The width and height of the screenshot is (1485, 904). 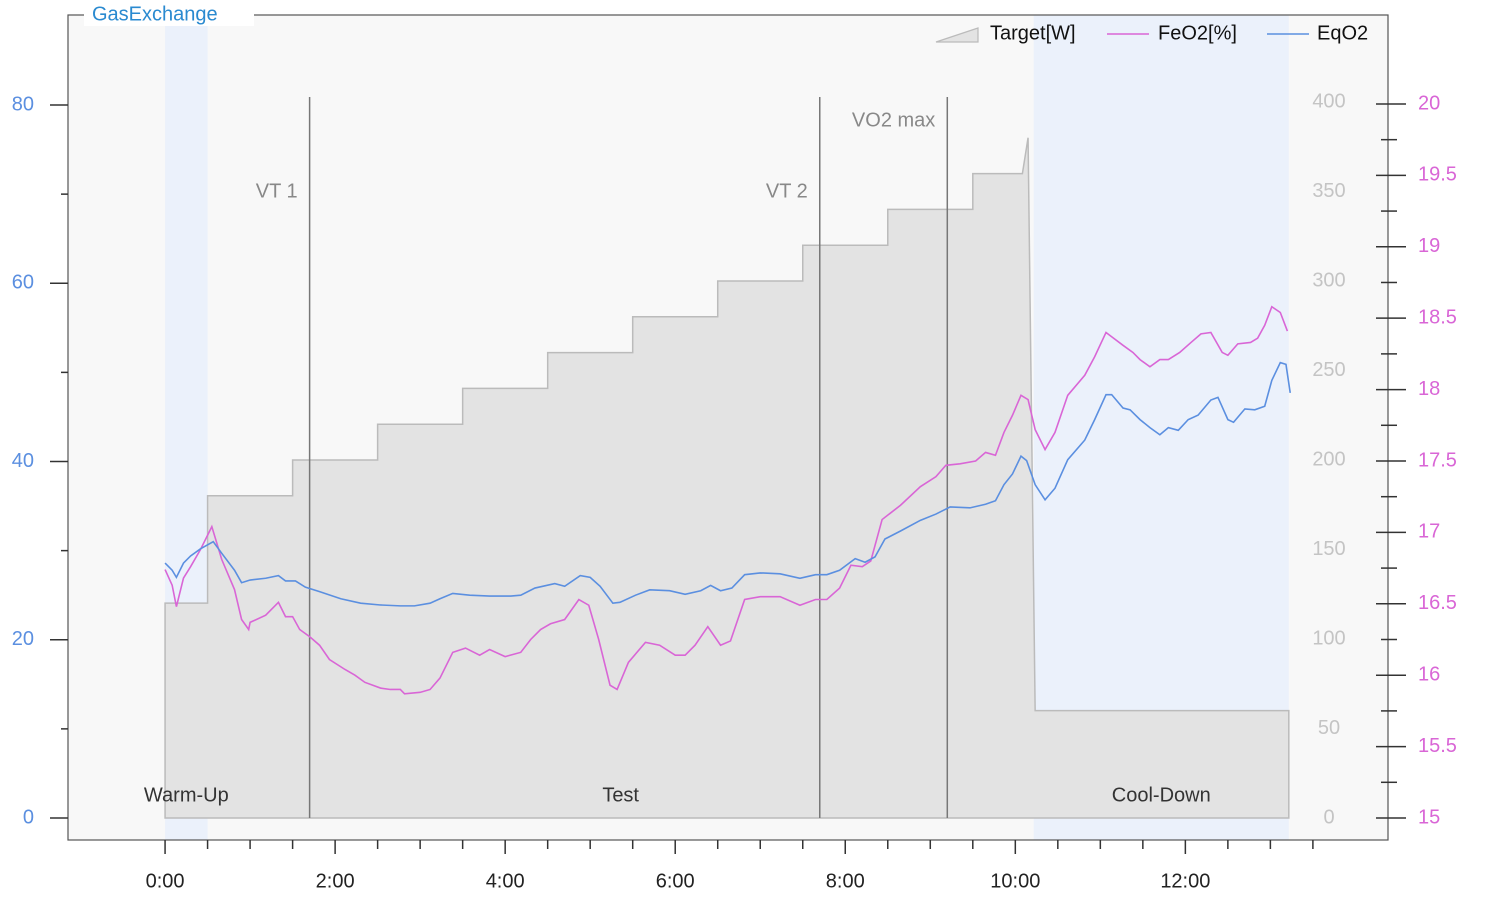 What do you see at coordinates (1161, 795) in the screenshot?
I see `phase-label: Cool-Down` at bounding box center [1161, 795].